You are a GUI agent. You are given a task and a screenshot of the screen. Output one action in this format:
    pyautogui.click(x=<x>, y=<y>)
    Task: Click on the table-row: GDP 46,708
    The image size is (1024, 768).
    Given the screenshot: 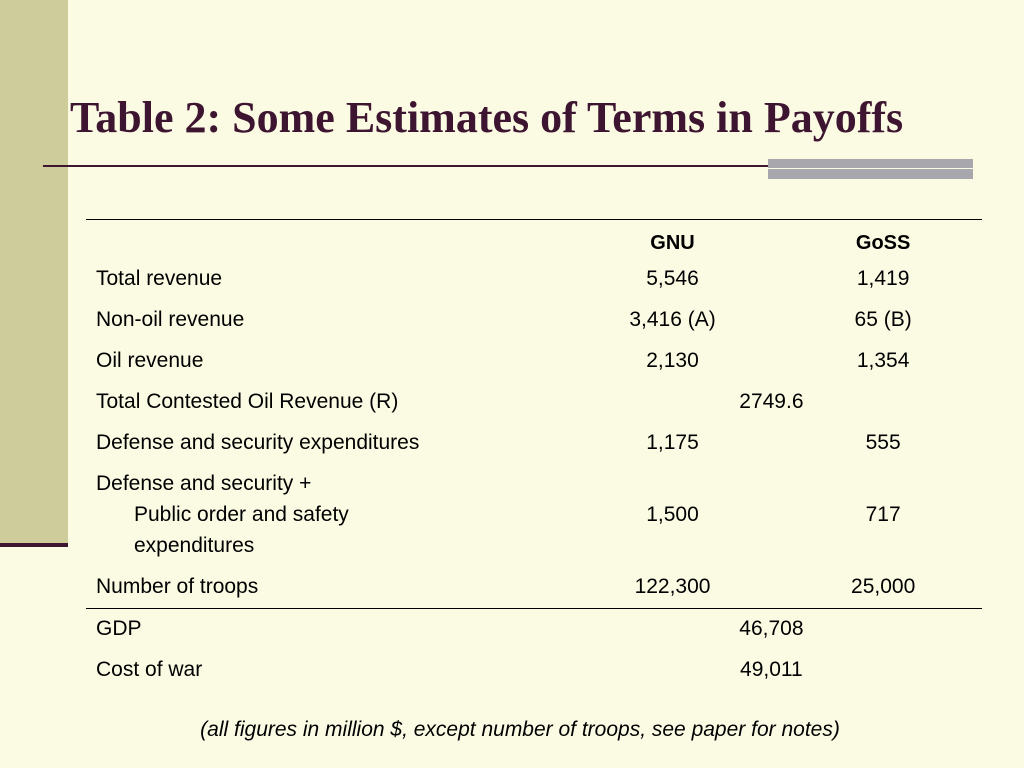 What is the action you would take?
    pyautogui.click(x=534, y=629)
    